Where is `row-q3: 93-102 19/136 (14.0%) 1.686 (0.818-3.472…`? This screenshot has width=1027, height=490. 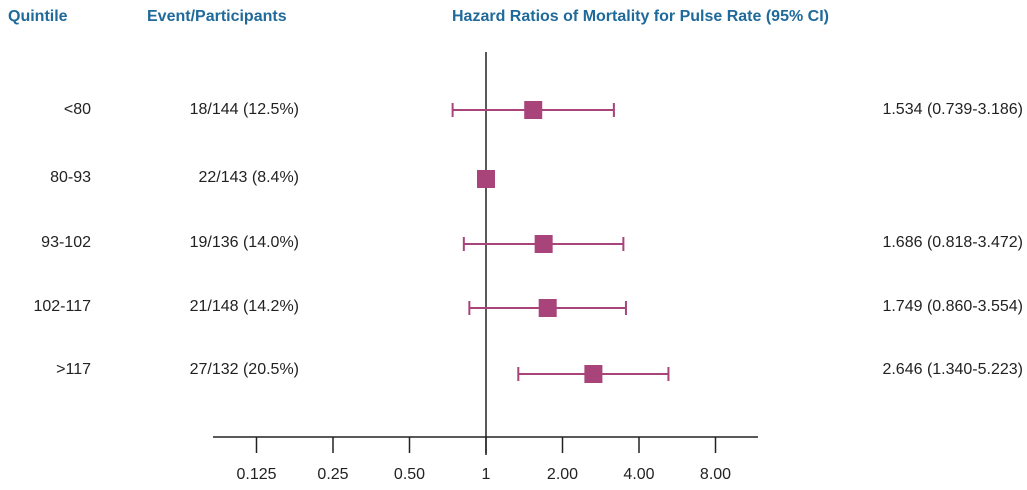 row-q3: 93-102 19/136 (14.0%) 1.686 (0.818-3.472… is located at coordinates (513, 244).